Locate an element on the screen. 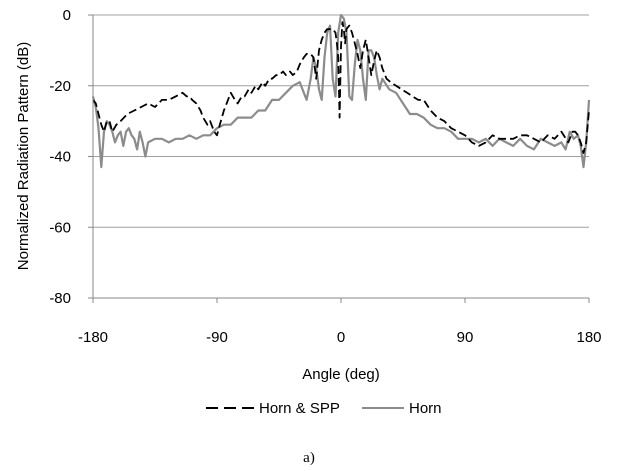 This screenshot has width=620, height=471. legend-label-horn-spp: Horn & SPP is located at coordinates (299, 408).